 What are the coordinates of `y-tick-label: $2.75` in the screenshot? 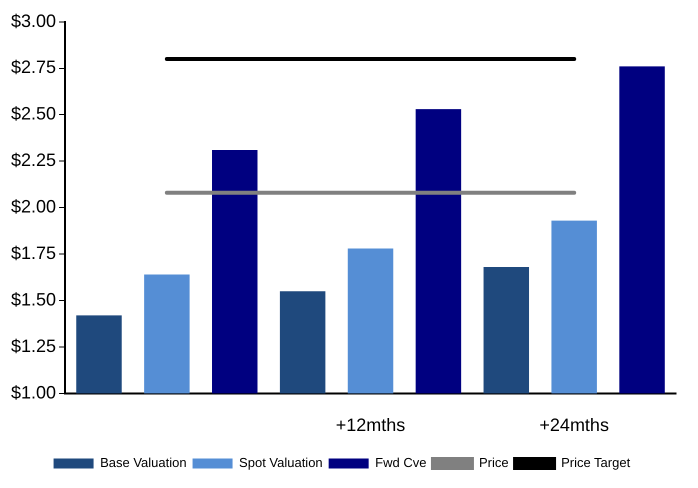 It's located at (33, 67).